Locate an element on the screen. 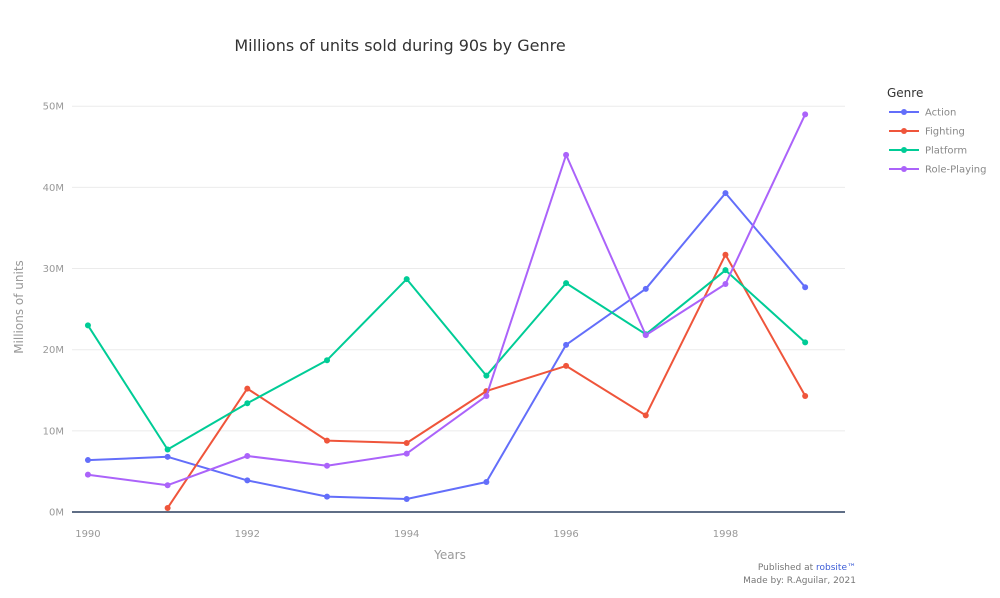 This screenshot has width=1000, height=598. published-credit: Published at robsite™ is located at coordinates (807, 568).